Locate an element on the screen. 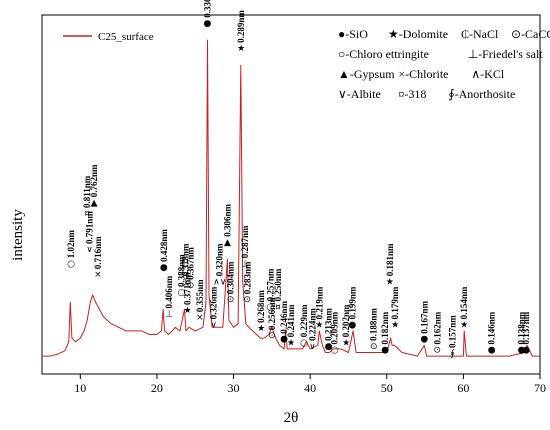 The height and width of the screenshot is (430, 550). peak-d-spacing: 0.306nm is located at coordinates (227, 220).